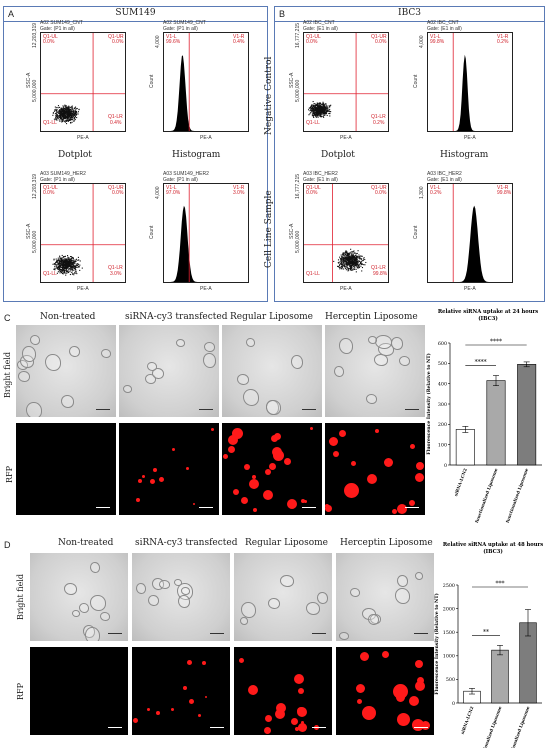 The image size is (550, 751). I want to click on significance-label: ****, so click(496, 342).